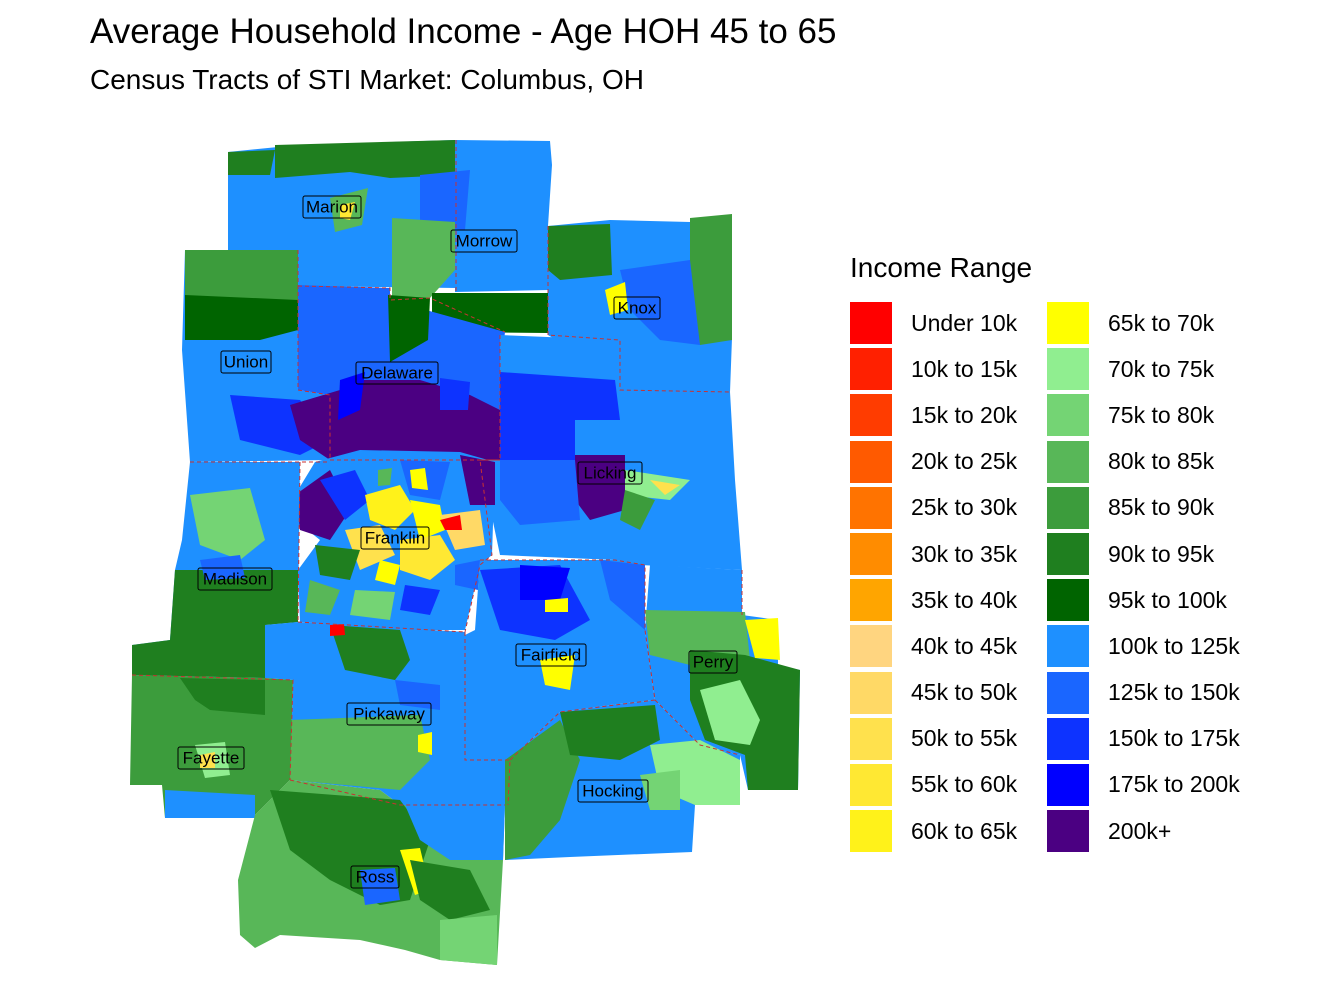  I want to click on legend-item: Under 10k, so click(948, 323).